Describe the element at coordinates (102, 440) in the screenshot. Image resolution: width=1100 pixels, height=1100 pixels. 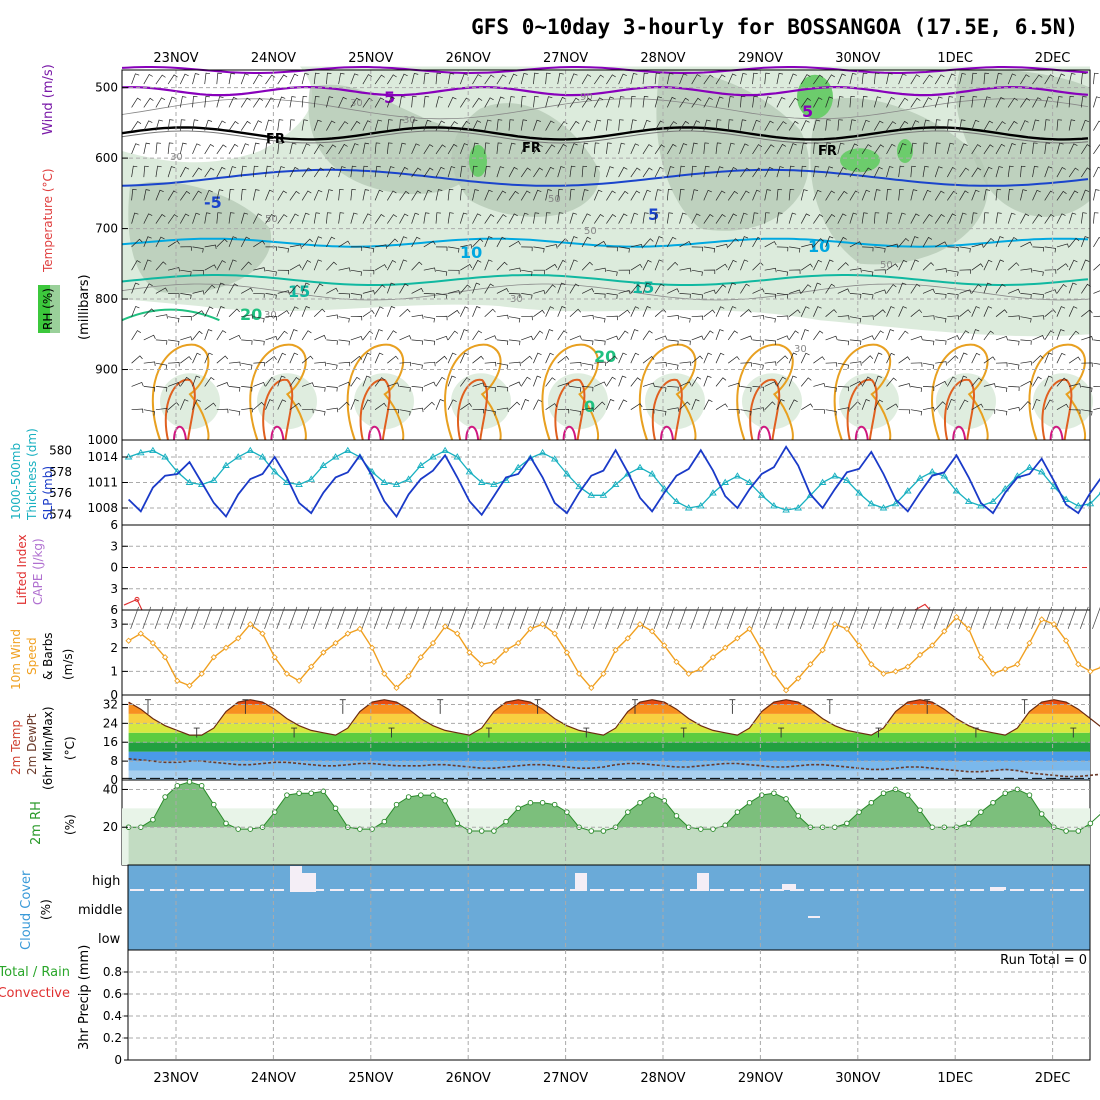
I see `pressure-tick-1000: 1000` at that location.